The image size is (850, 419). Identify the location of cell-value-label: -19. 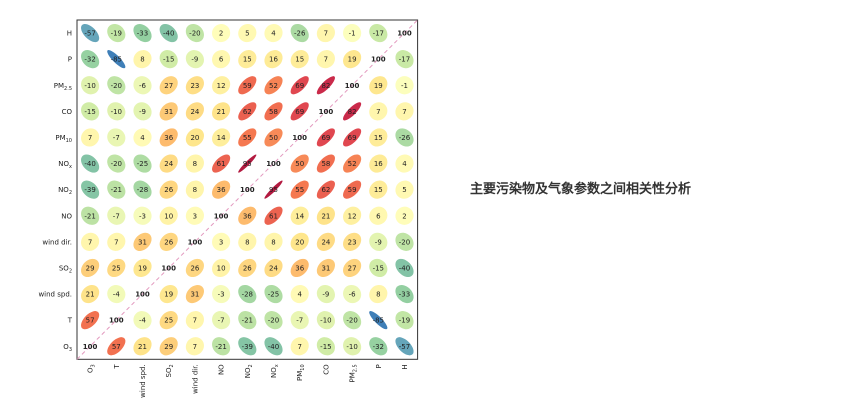
(116, 34).